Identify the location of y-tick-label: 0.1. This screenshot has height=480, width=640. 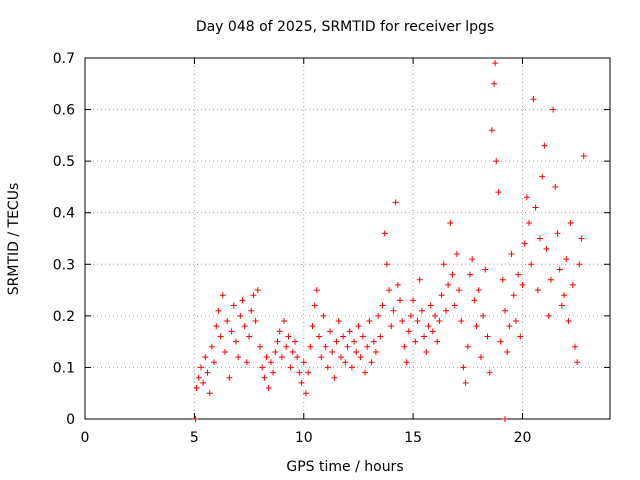
(64, 368).